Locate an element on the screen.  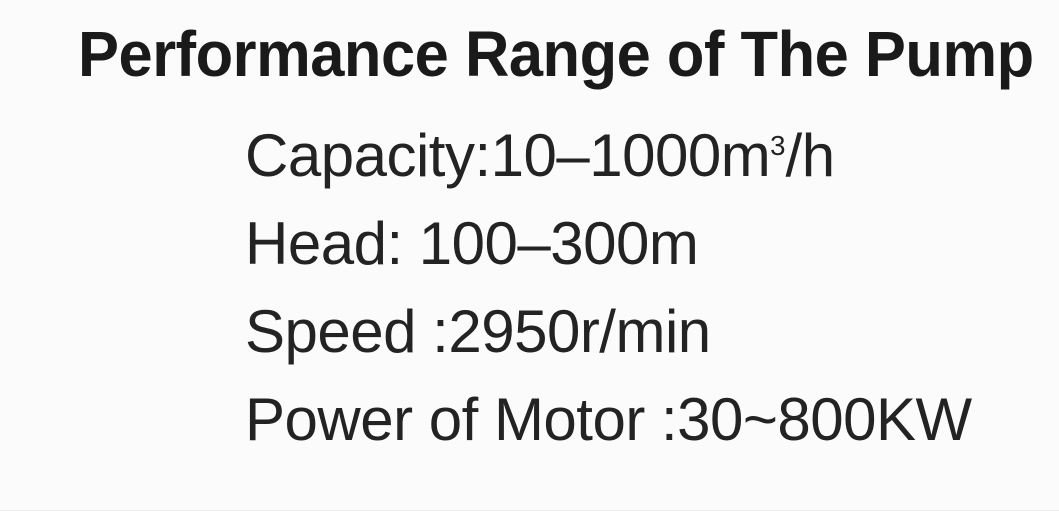
spec-item-speed: Speed :2950r/min is located at coordinates (608, 332).